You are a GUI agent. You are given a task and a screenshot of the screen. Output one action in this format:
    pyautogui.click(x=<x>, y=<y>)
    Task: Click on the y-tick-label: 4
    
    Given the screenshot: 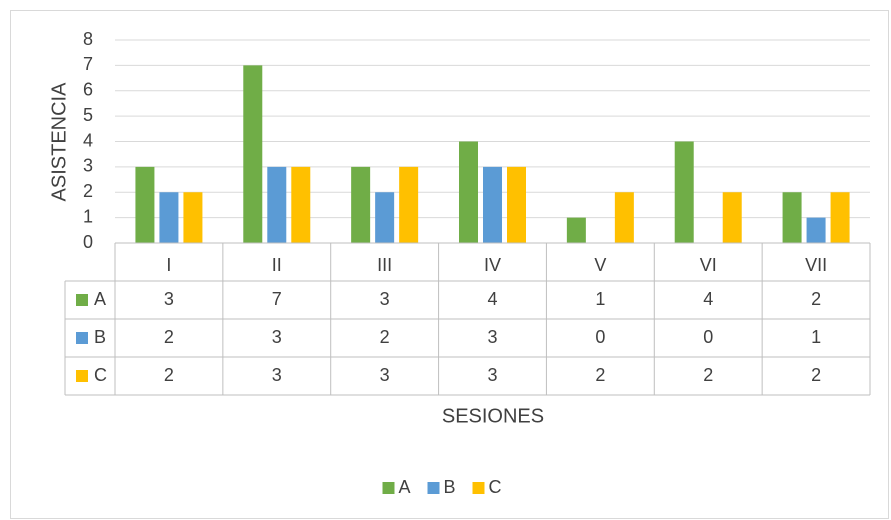 What is the action you would take?
    pyautogui.click(x=88, y=140)
    